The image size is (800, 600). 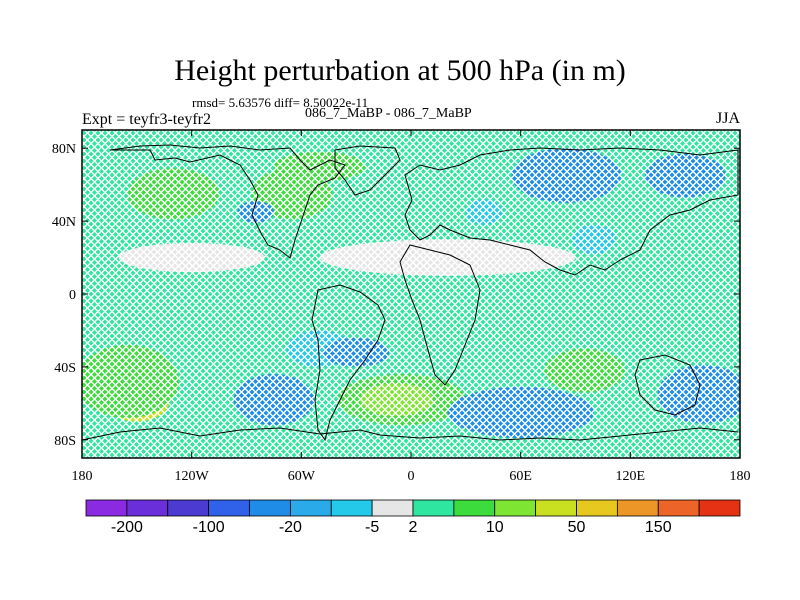 I want to click on x-tick-label: 120W, so click(x=192, y=476).